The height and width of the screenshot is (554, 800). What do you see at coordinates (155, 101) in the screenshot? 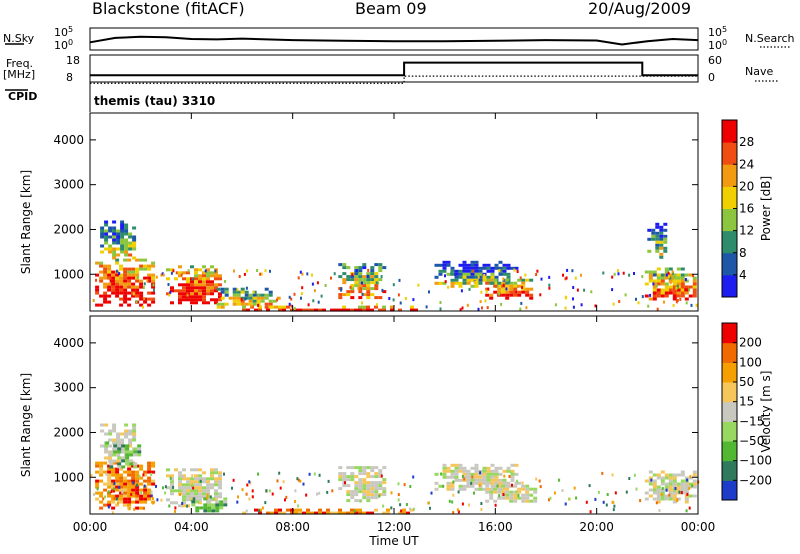
I see `cpid-value: themis (tau) 3310` at bounding box center [155, 101].